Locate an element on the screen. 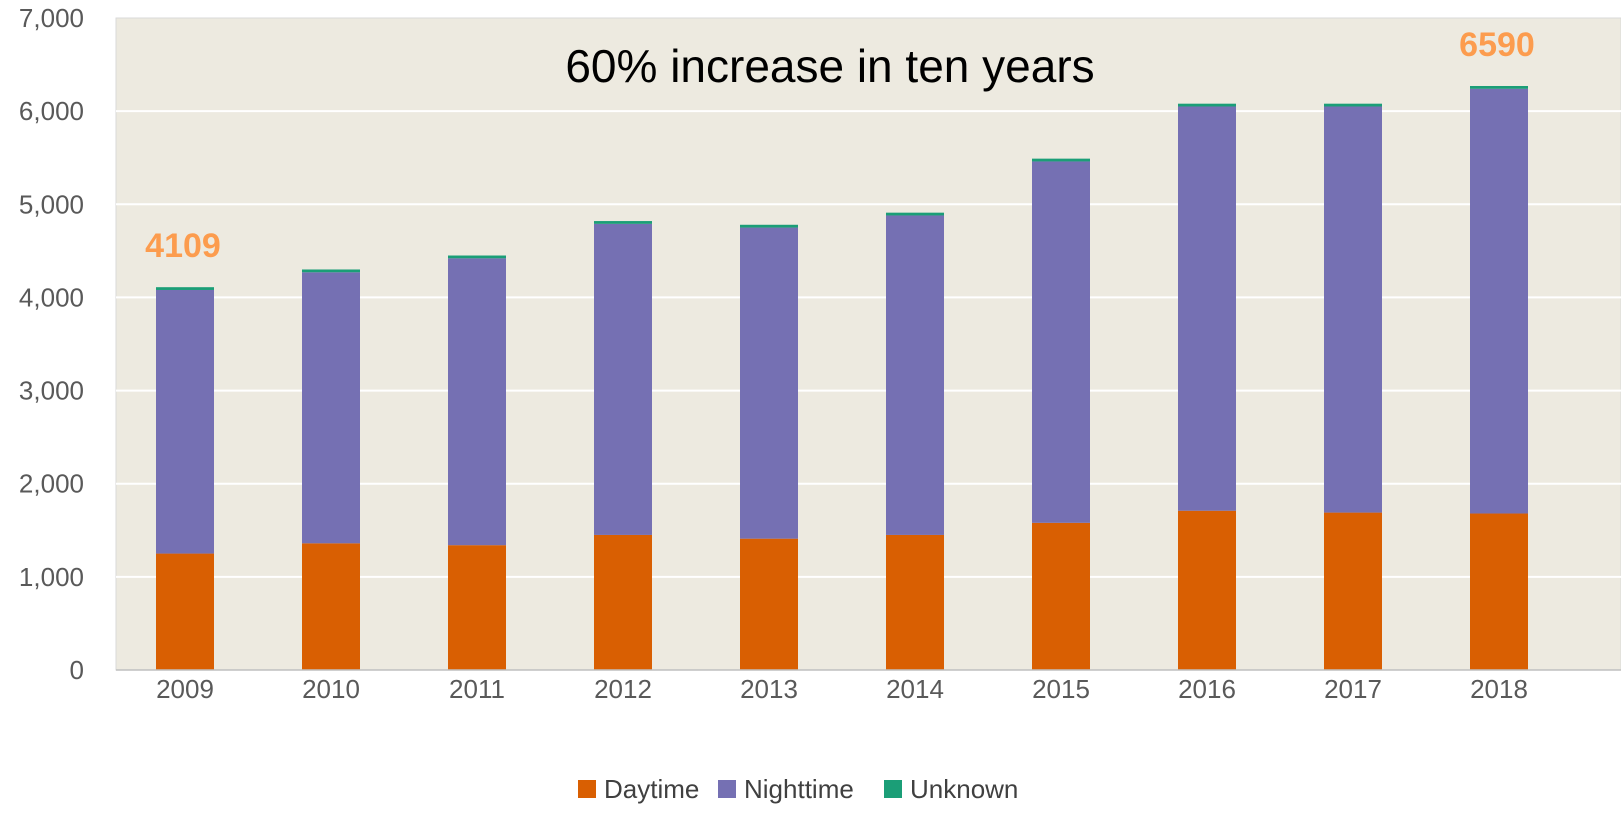 The height and width of the screenshot is (833, 1621). bar-unknown-2013 is located at coordinates (769, 226).